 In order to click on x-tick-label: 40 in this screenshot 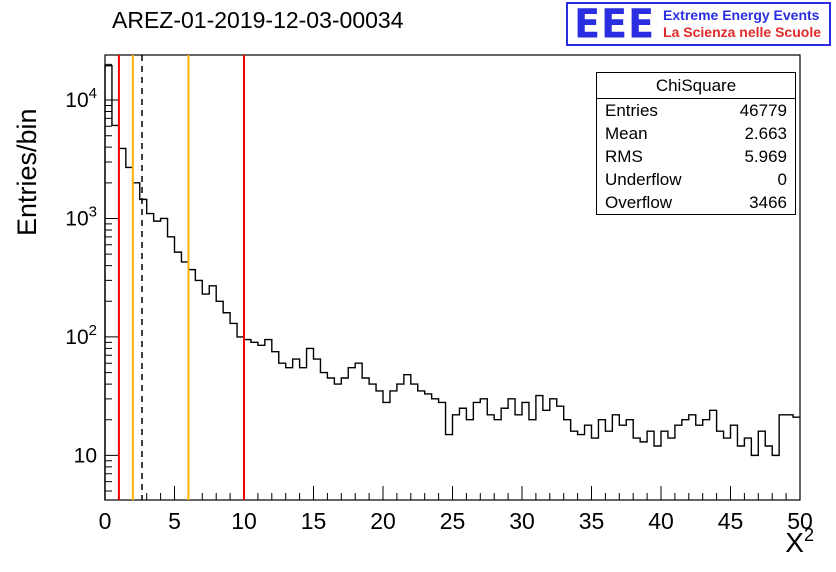, I will do `click(661, 521)`.